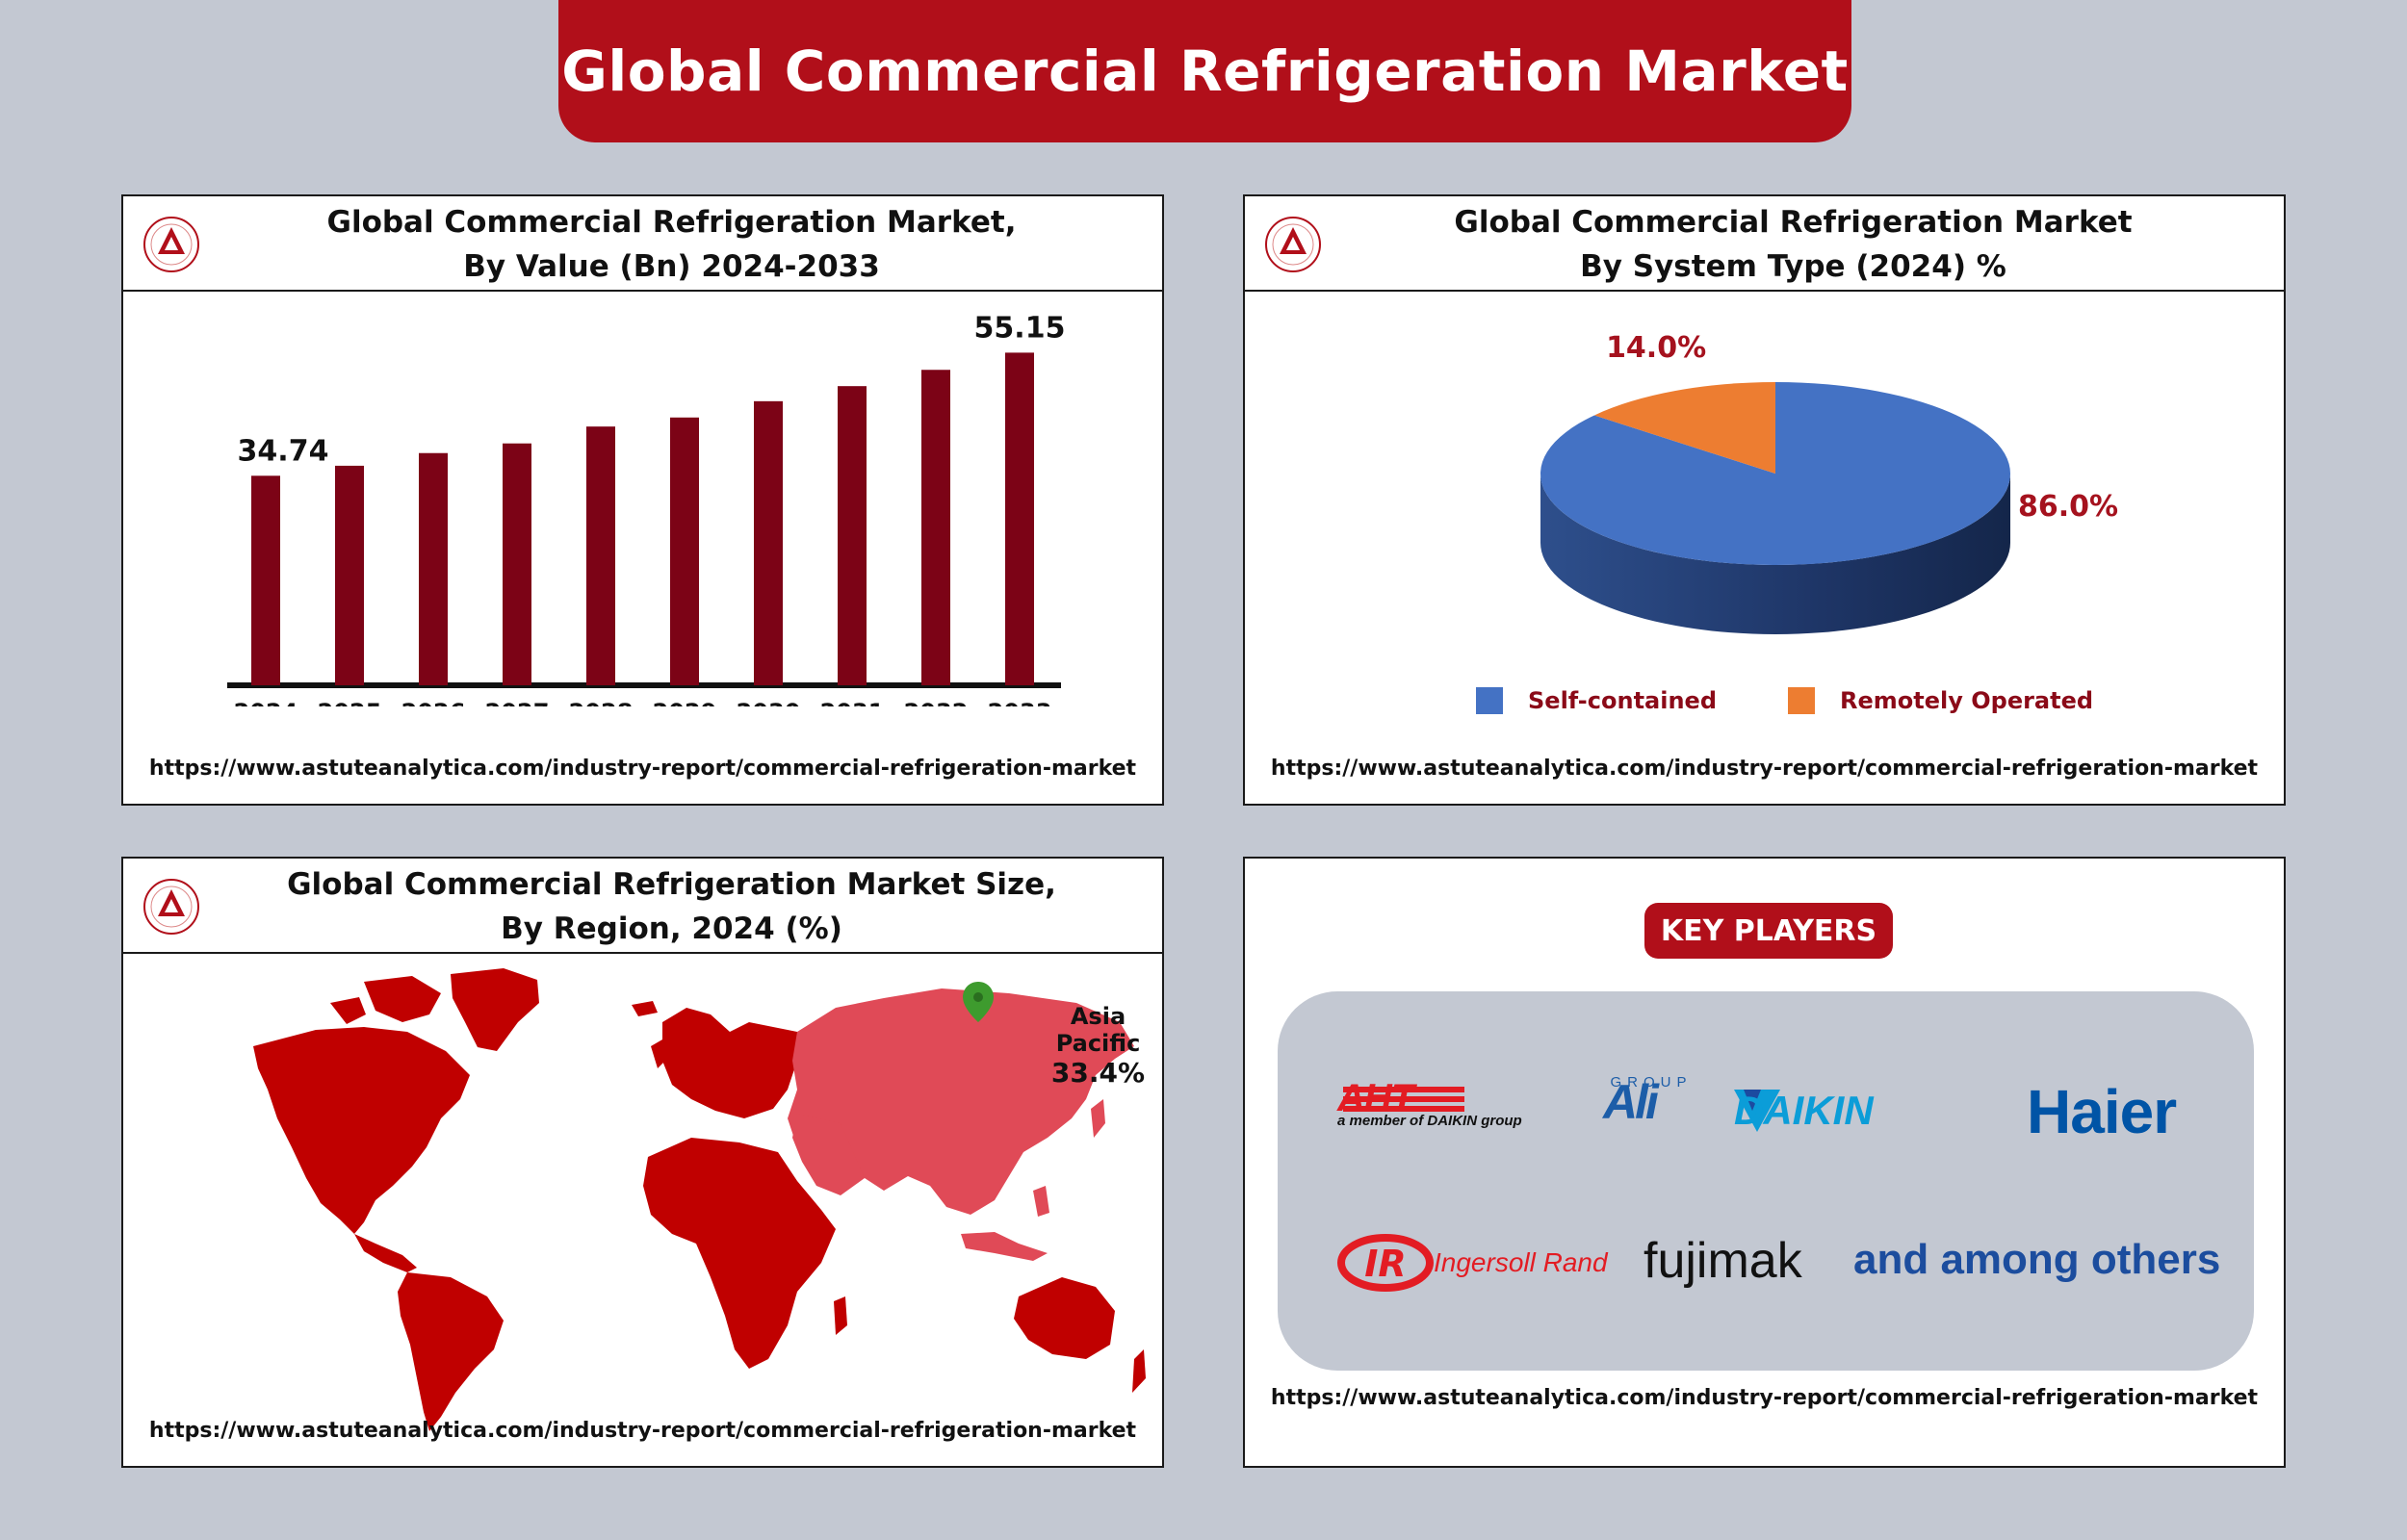 Image resolution: width=2407 pixels, height=1540 pixels. I want to click on bar-2027, so click(517, 564).